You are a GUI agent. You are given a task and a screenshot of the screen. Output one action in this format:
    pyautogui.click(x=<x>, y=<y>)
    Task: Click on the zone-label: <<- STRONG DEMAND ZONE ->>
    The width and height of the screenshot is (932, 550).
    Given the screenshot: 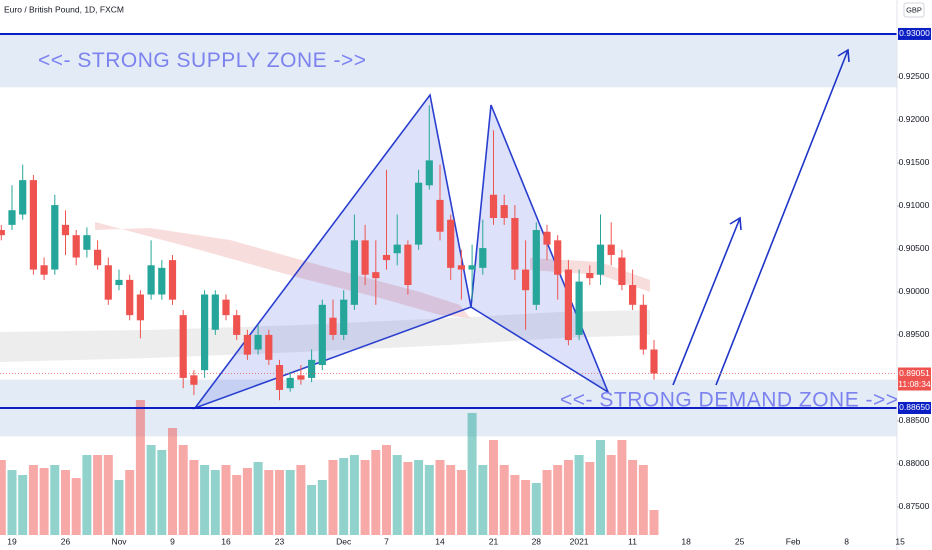 What is the action you would take?
    pyautogui.click(x=729, y=400)
    